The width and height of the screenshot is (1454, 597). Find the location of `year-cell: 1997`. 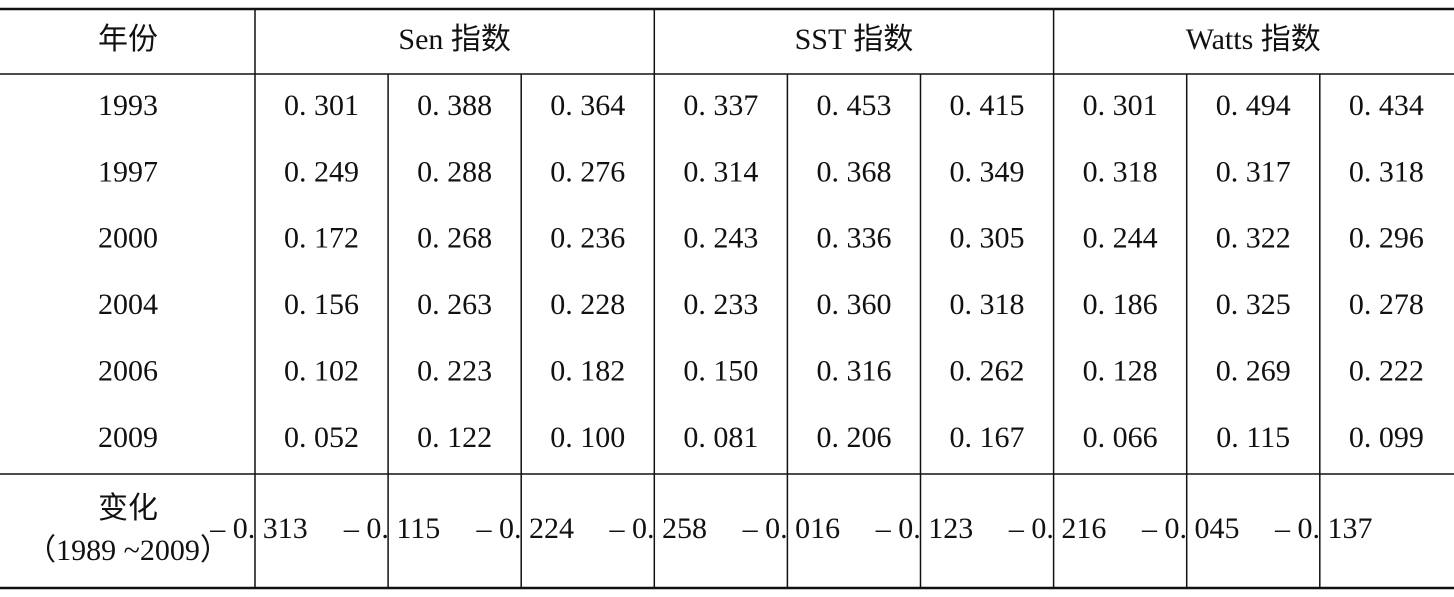

year-cell: 1997 is located at coordinates (128, 171).